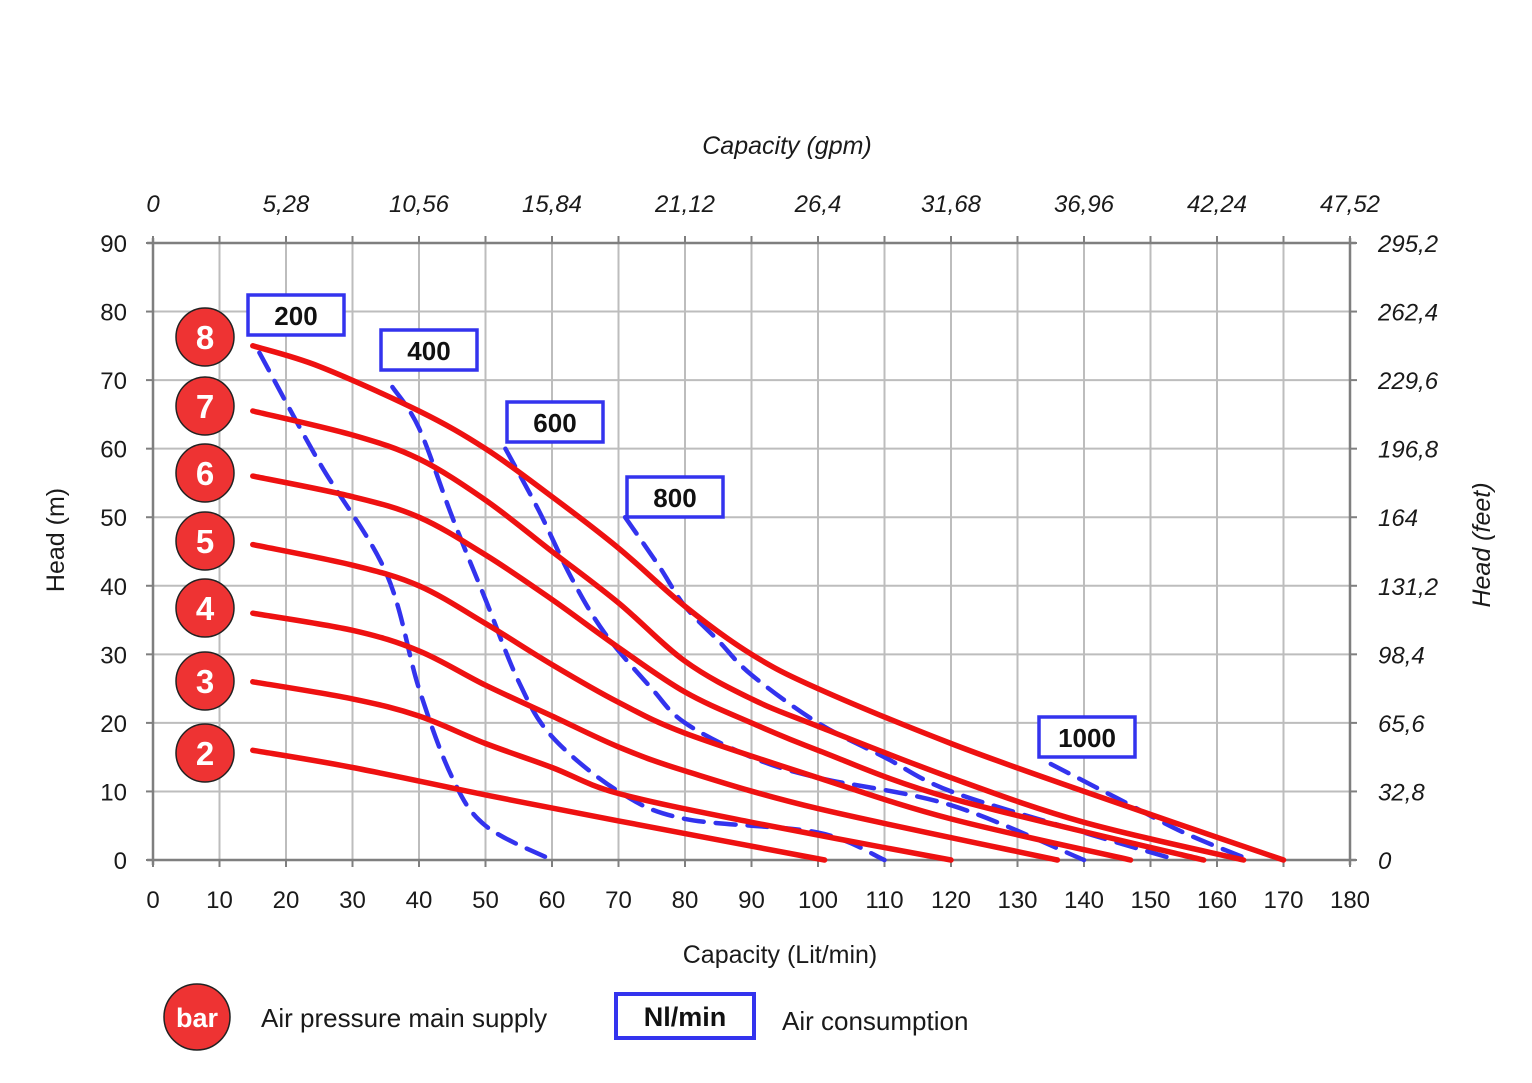  I want to click on air-consumption-label-600: 600, so click(555, 422).